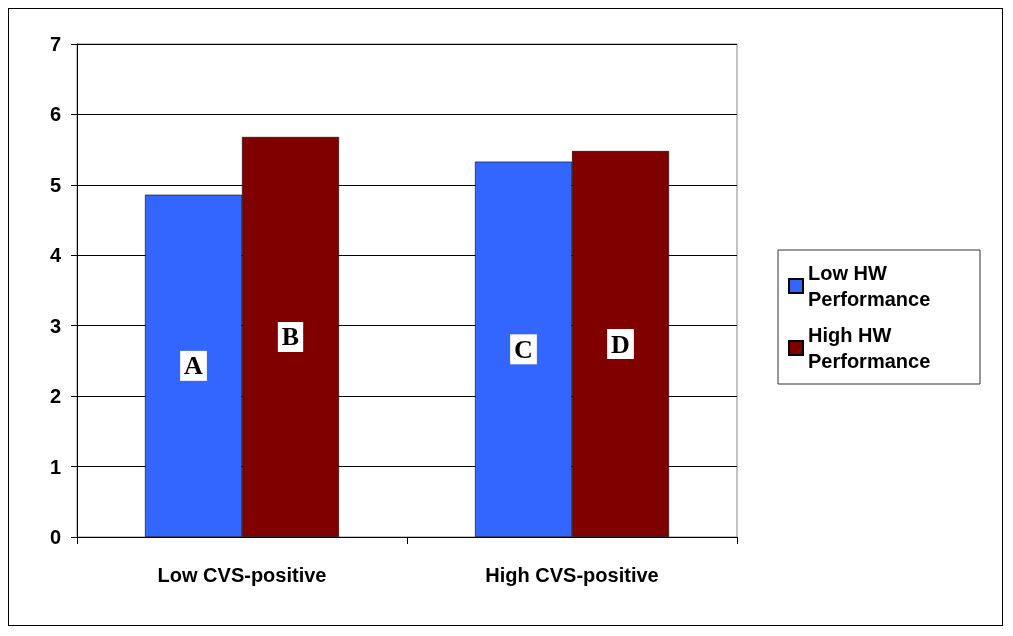 Image resolution: width=1013 pixels, height=636 pixels. Describe the element at coordinates (55, 537) in the screenshot. I see `y-tick-label: 0` at that location.